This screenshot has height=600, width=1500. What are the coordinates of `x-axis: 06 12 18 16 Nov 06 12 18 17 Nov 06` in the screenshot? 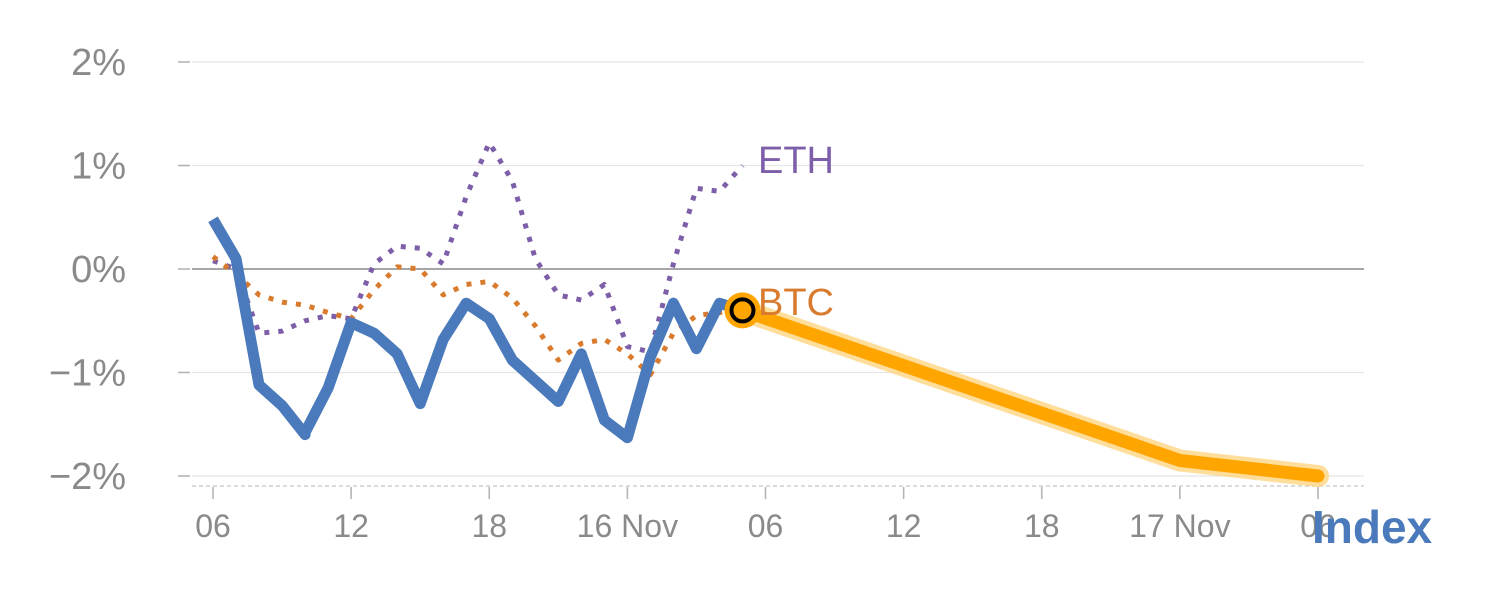 It's located at (778, 514).